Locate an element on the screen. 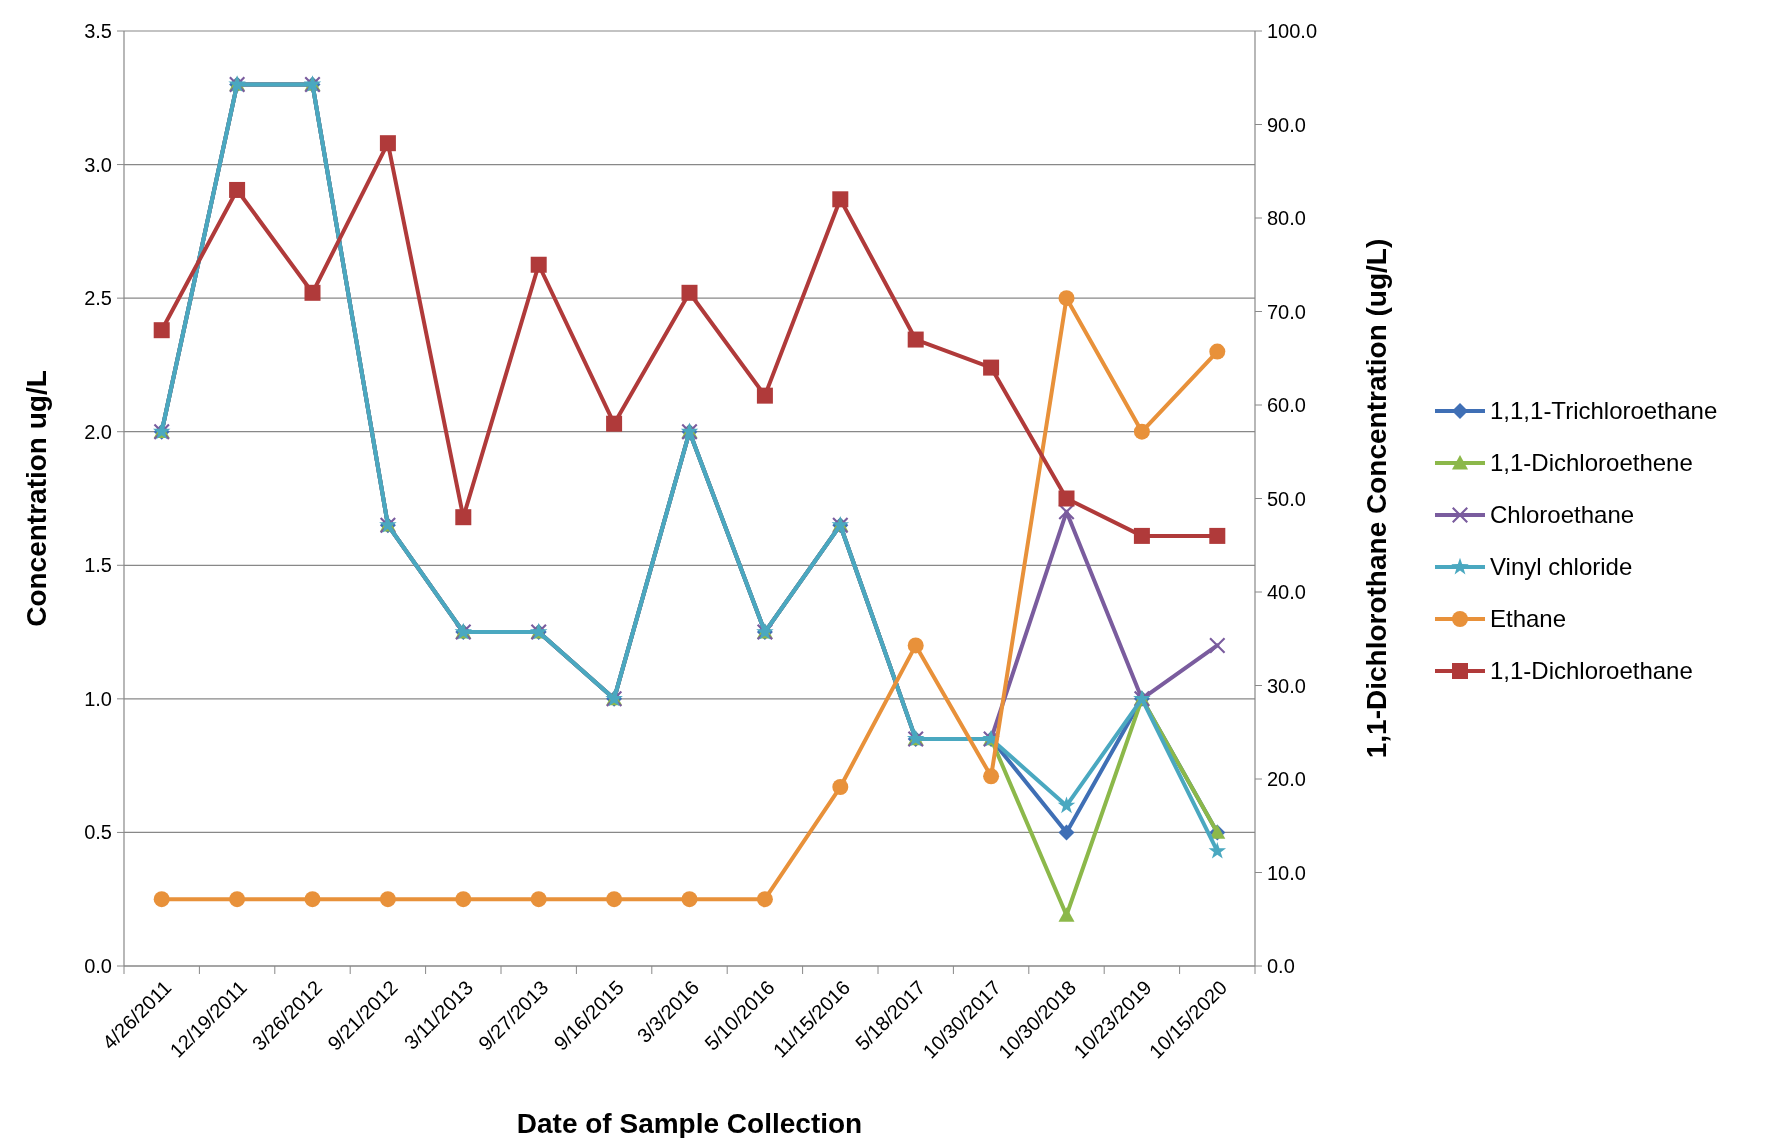 Image resolution: width=1772 pixels, height=1146 pixels. y2-tick-label: 0.0 is located at coordinates (1281, 966).